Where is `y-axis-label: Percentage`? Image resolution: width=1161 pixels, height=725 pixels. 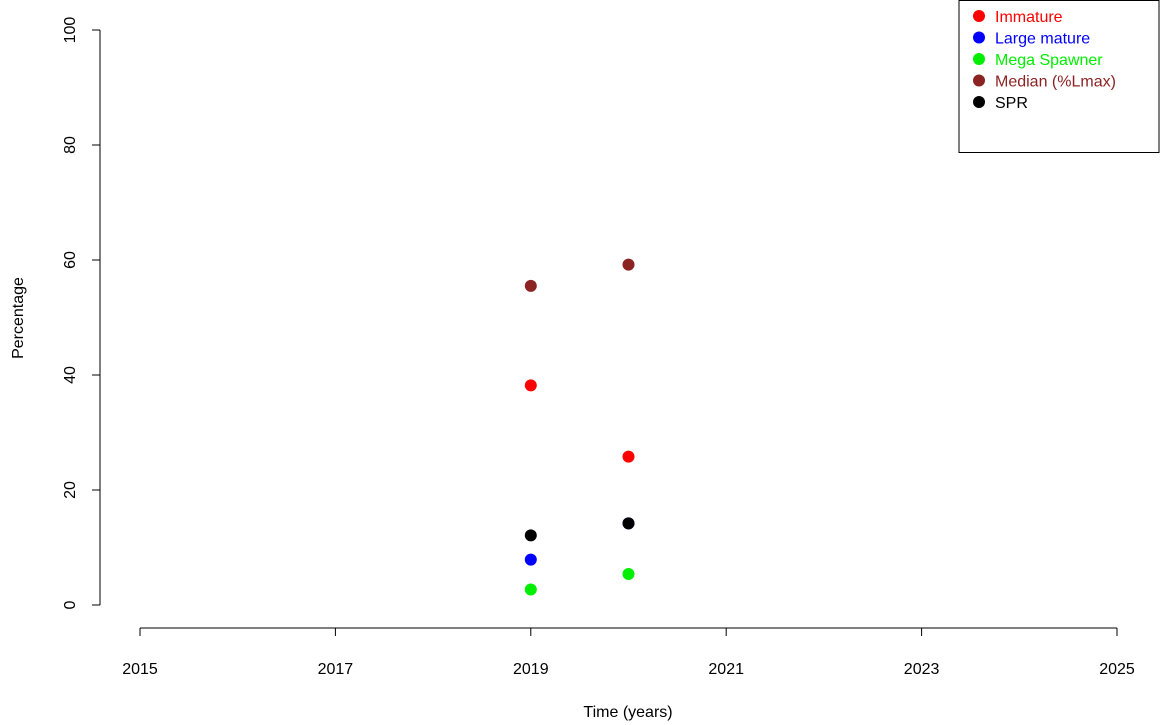
y-axis-label: Percentage is located at coordinates (18, 318).